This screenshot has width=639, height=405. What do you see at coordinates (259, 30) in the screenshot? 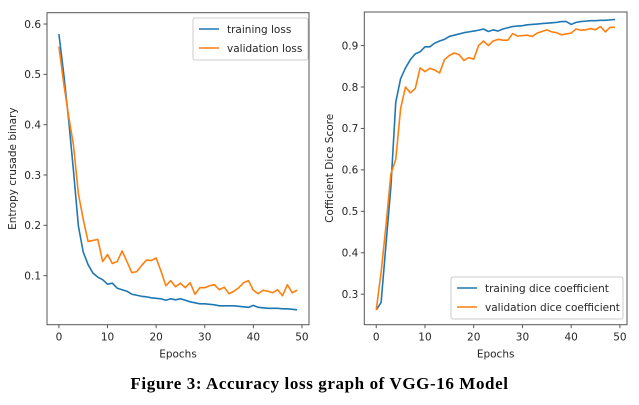
I see `legend-label: training loss` at bounding box center [259, 30].